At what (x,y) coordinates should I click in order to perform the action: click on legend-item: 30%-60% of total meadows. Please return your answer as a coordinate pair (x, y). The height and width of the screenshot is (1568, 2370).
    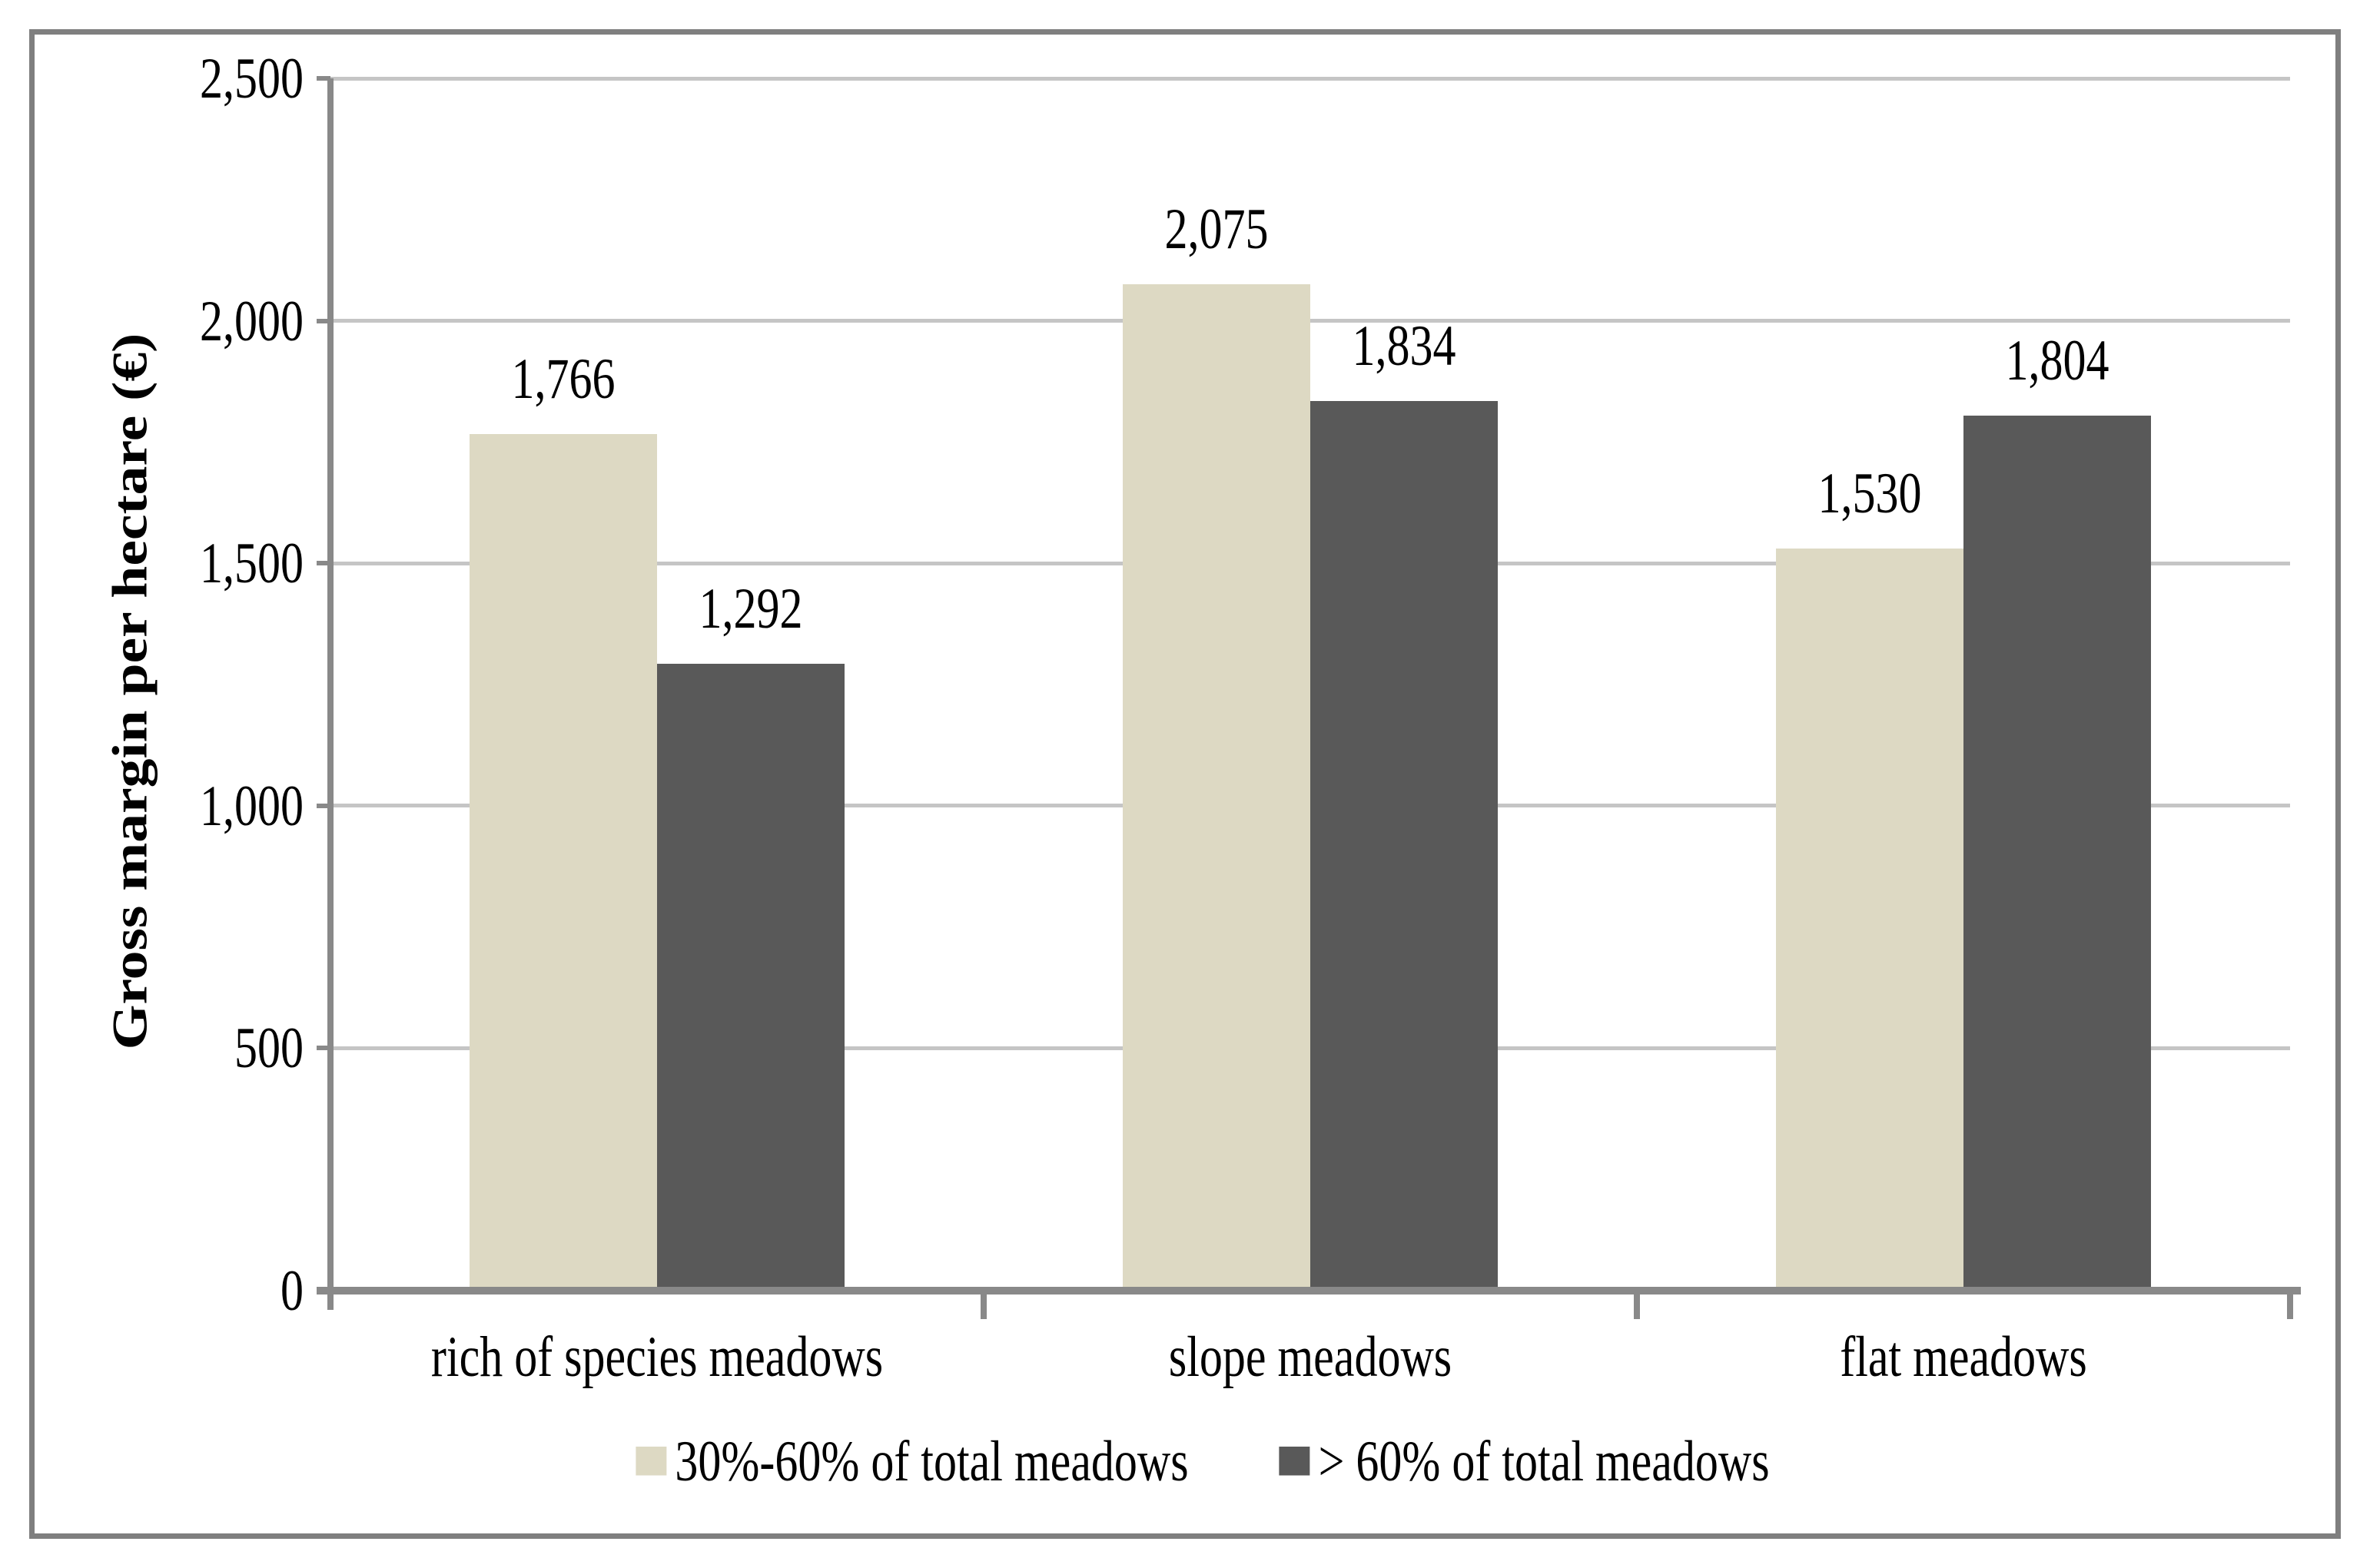
    Looking at the image, I should click on (912, 1461).